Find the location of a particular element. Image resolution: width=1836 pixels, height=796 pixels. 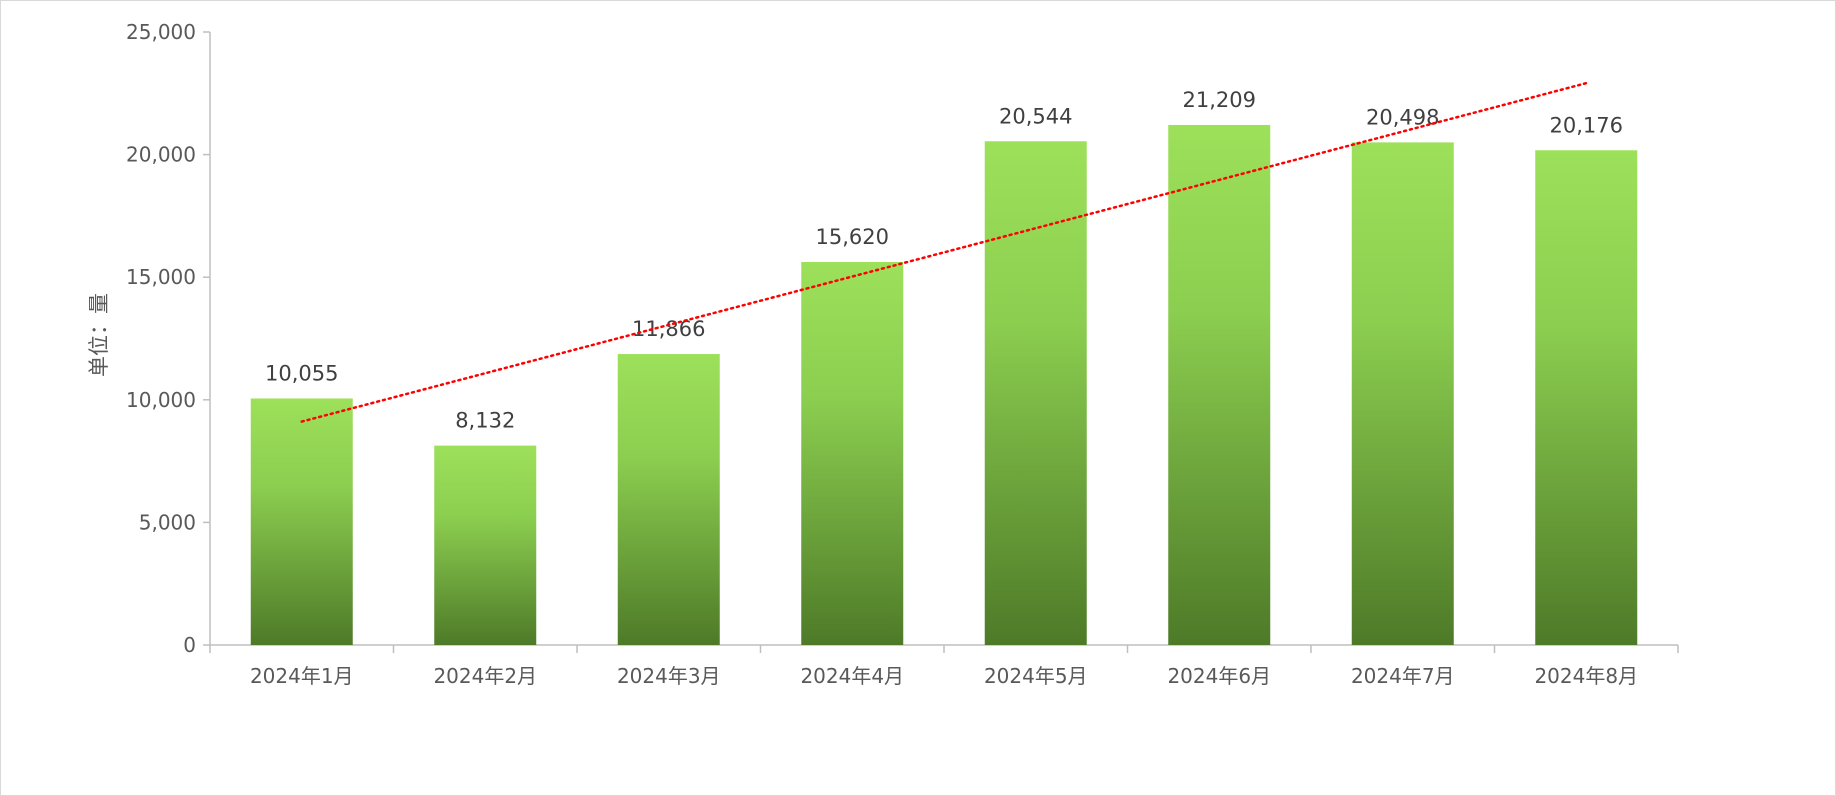

data-label: 15,620 is located at coordinates (852, 237).